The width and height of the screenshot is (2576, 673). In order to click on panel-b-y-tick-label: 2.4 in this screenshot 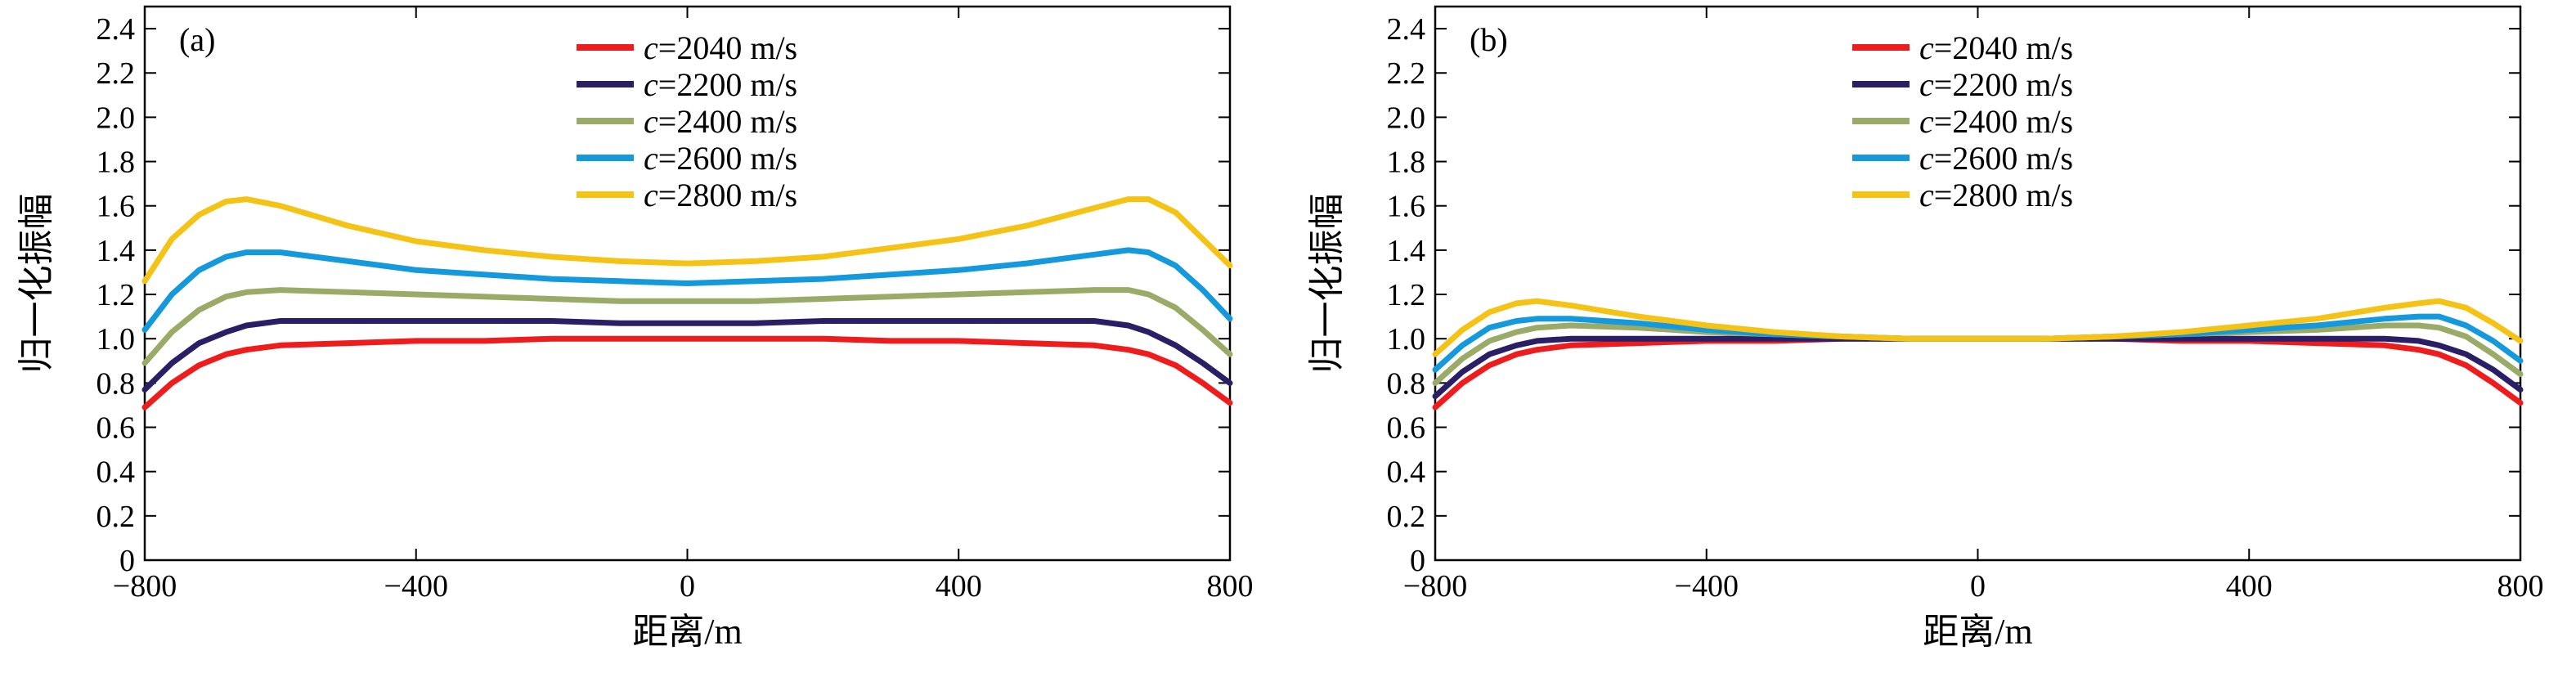, I will do `click(1406, 29)`.